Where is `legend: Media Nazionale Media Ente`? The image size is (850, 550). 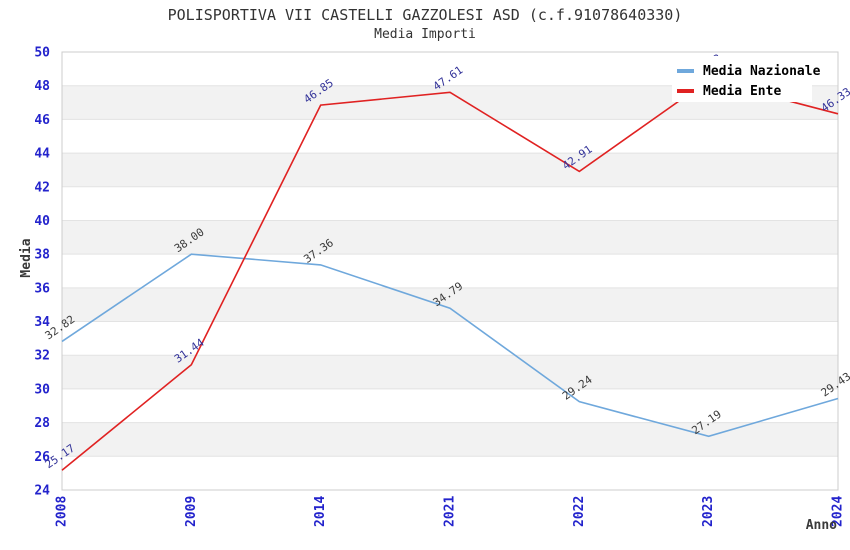
legend: Media Nazionale Media Ente is located at coordinates (746, 79).